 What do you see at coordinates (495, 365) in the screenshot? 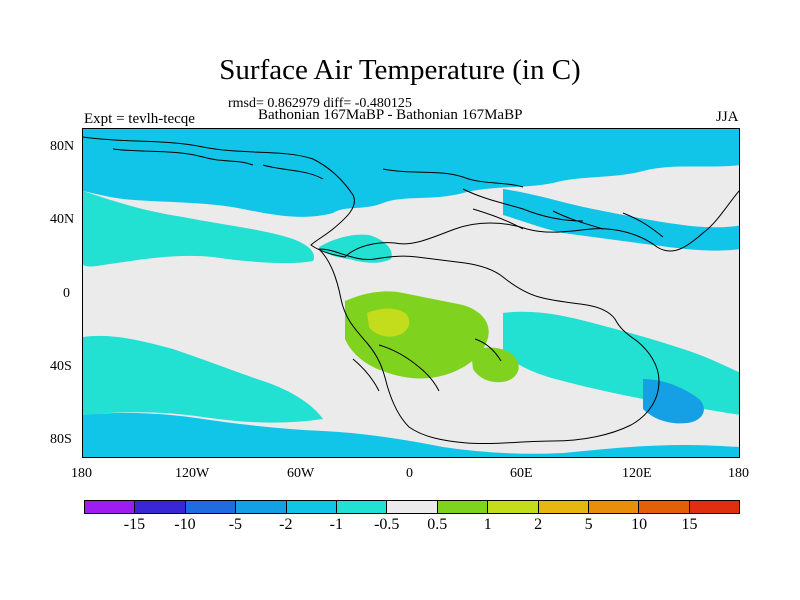
I see `warm-anomaly-africa` at bounding box center [495, 365].